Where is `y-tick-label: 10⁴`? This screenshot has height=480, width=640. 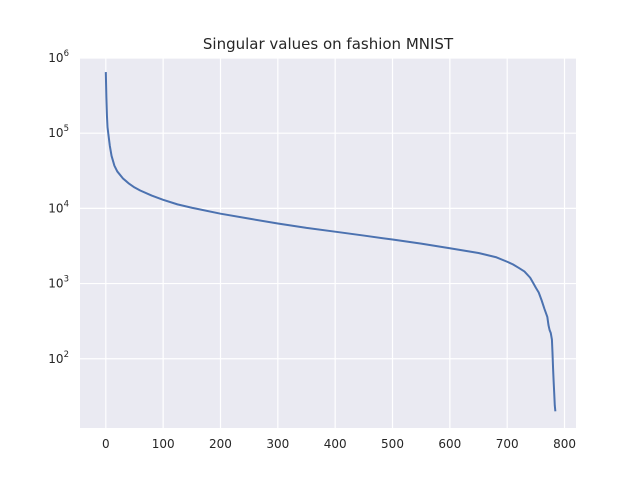 y-tick-label: 10⁴ is located at coordinates (58, 207).